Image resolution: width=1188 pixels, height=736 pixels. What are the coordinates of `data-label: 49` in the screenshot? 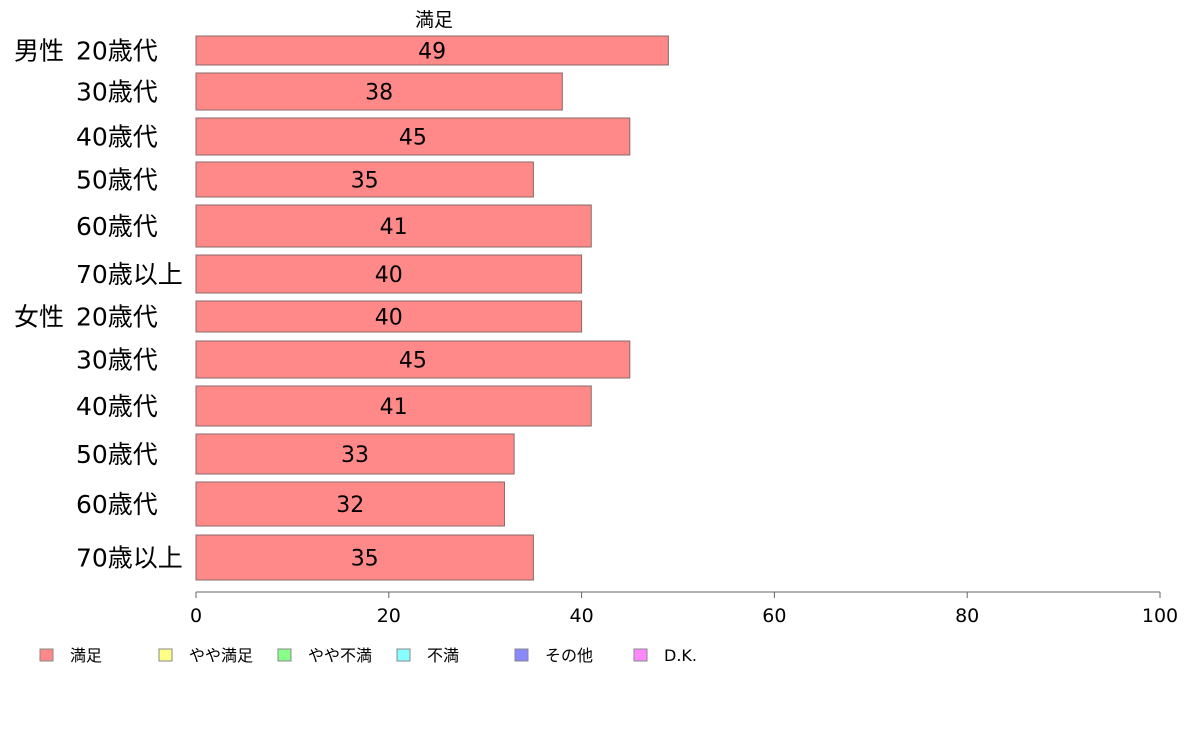 It's located at (432, 52).